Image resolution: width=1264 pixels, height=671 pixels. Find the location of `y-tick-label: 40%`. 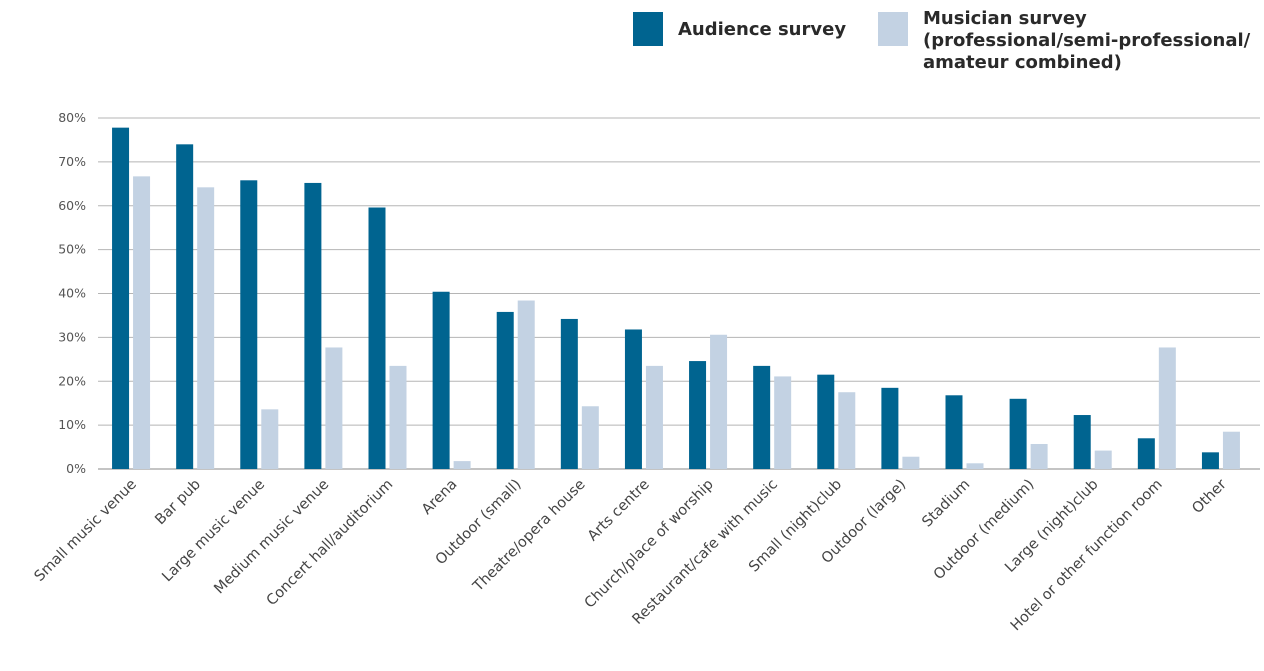

y-tick-label: 40% is located at coordinates (72, 293).